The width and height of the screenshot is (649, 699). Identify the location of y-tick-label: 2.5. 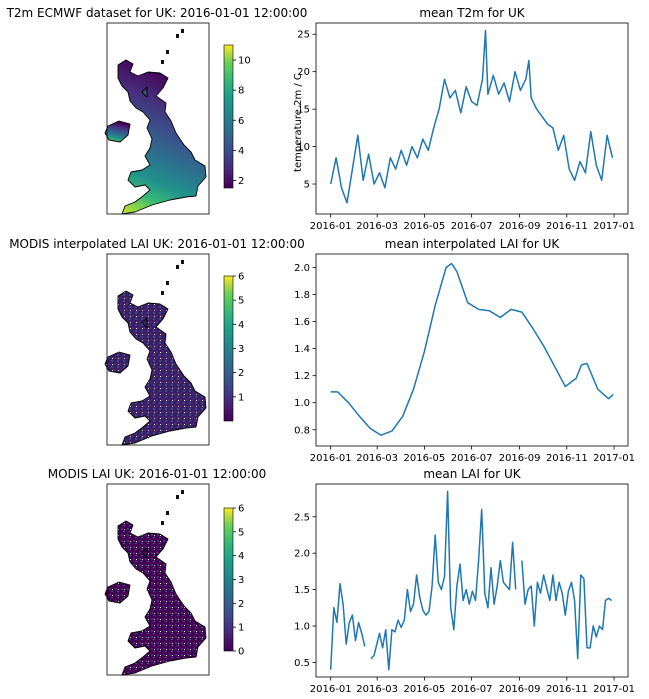
(302, 517).